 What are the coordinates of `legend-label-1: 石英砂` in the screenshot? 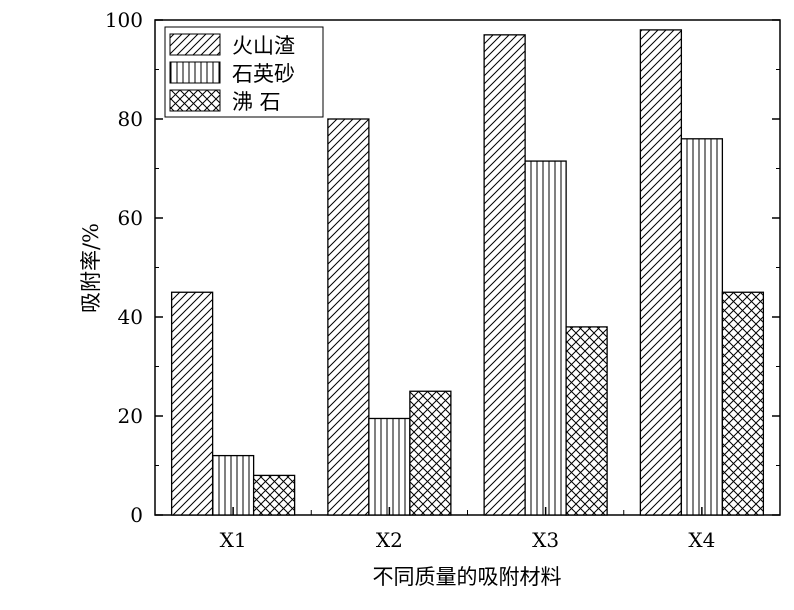 It's located at (263, 74).